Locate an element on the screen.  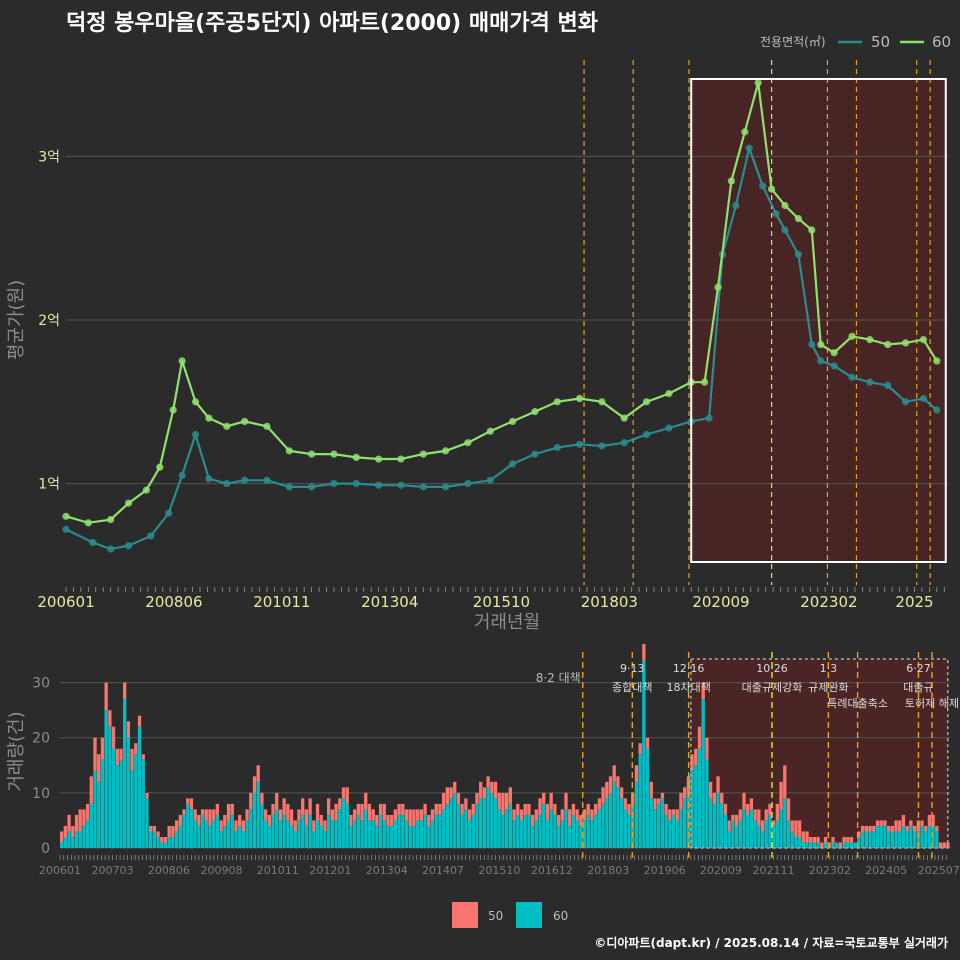
volume-x-tick-label: 202405 is located at coordinates (886, 870).